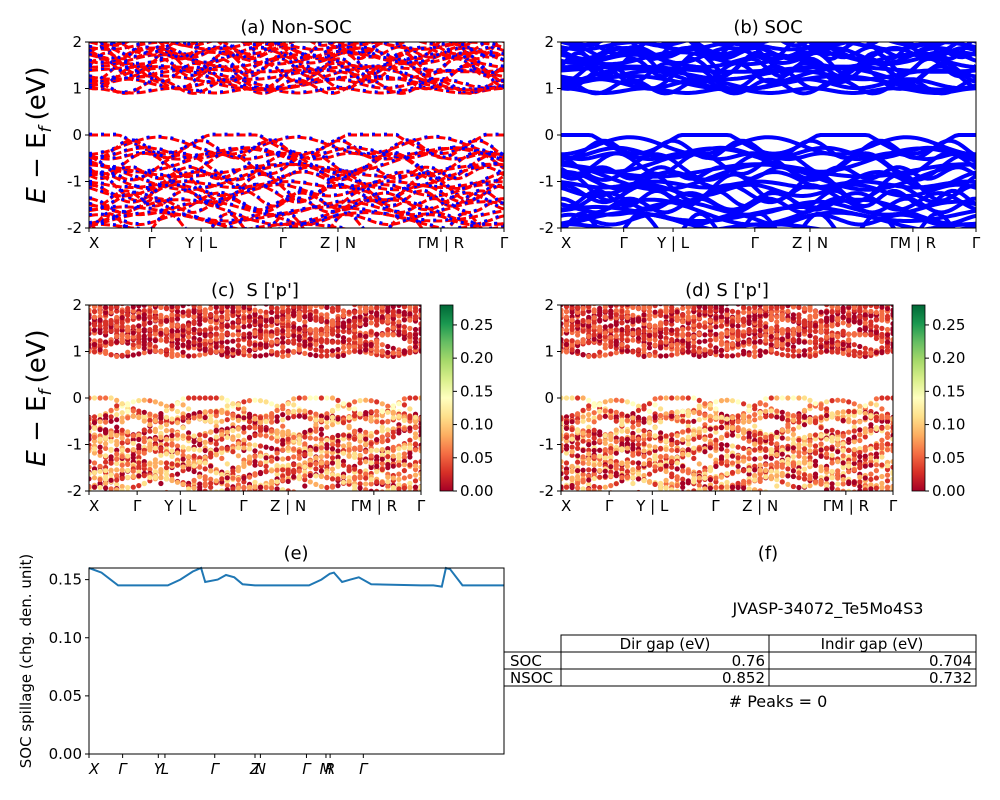  Describe the element at coordinates (255, 398) in the screenshot. I see `band-points-c` at that location.